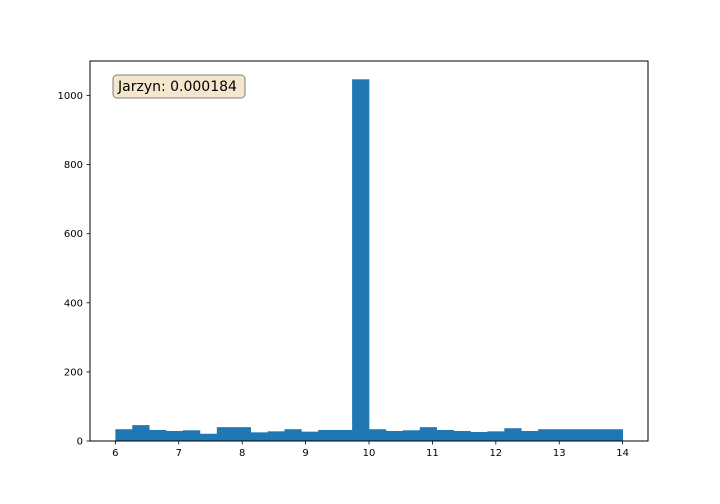 This screenshot has height=504, width=720. I want to click on x-tick-label: 8, so click(242, 453).